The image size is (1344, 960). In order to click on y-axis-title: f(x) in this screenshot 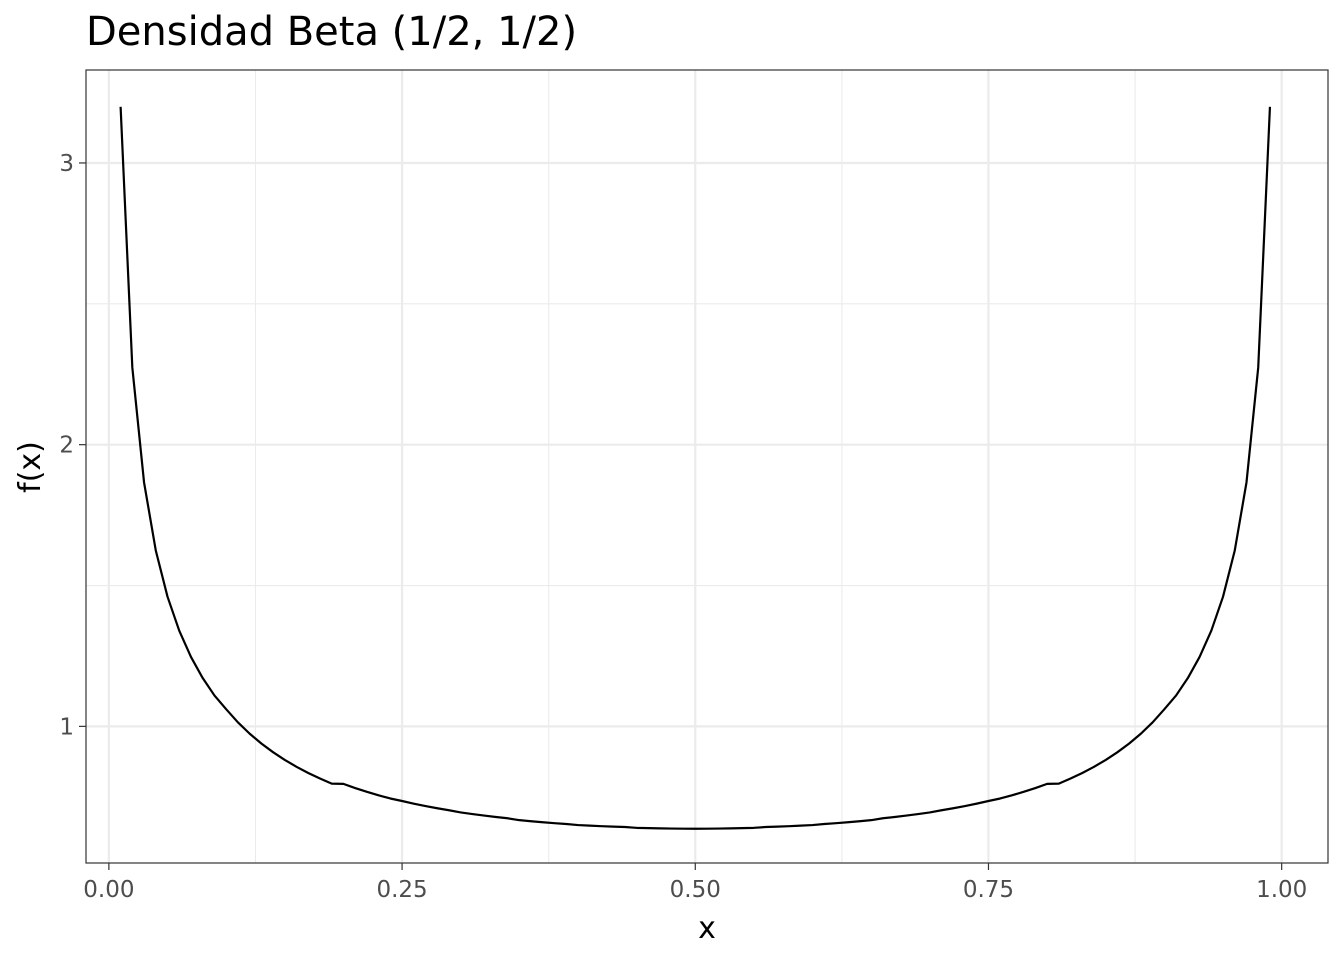, I will do `click(30, 467)`.